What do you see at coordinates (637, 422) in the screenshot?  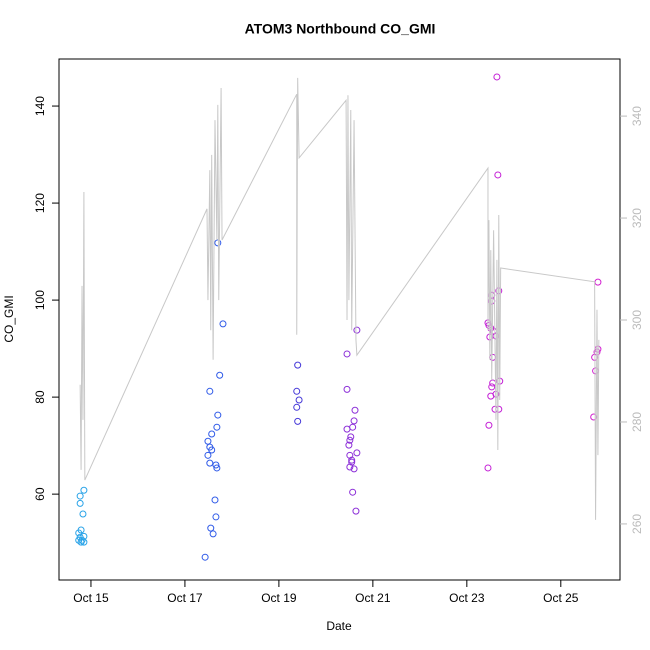 I see `y2-tick-label: 280` at bounding box center [637, 422].